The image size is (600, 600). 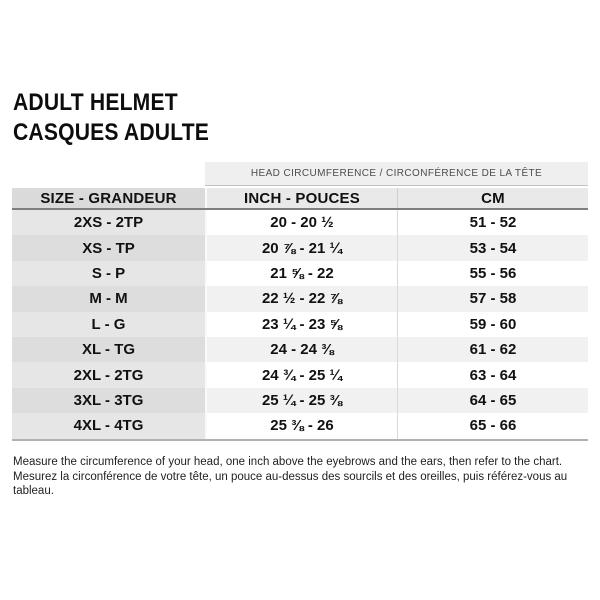 I want to click on inch-cell: 20 ⅞ - 21 ¼, so click(x=301, y=248).